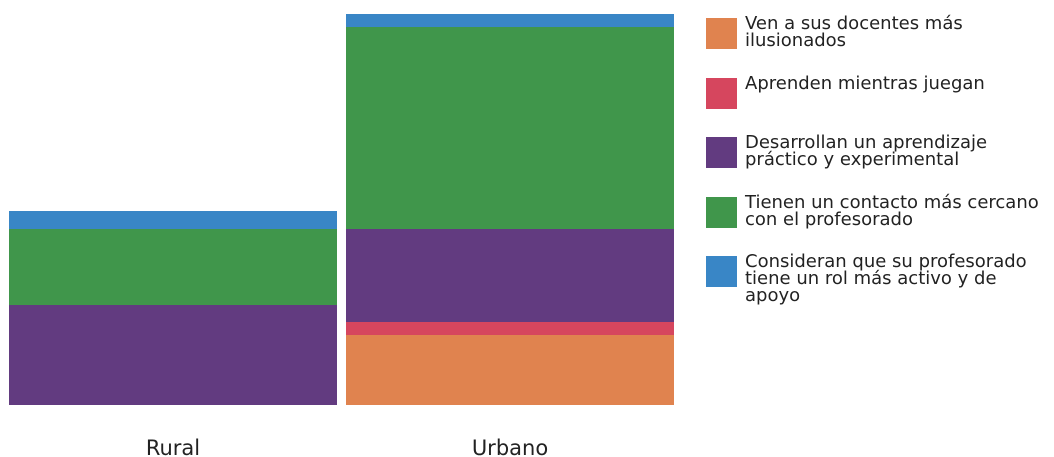 This screenshot has height=457, width=1054. Describe the element at coordinates (865, 83) in the screenshot. I see `legend-label: Aprenden mientras juegan` at that location.